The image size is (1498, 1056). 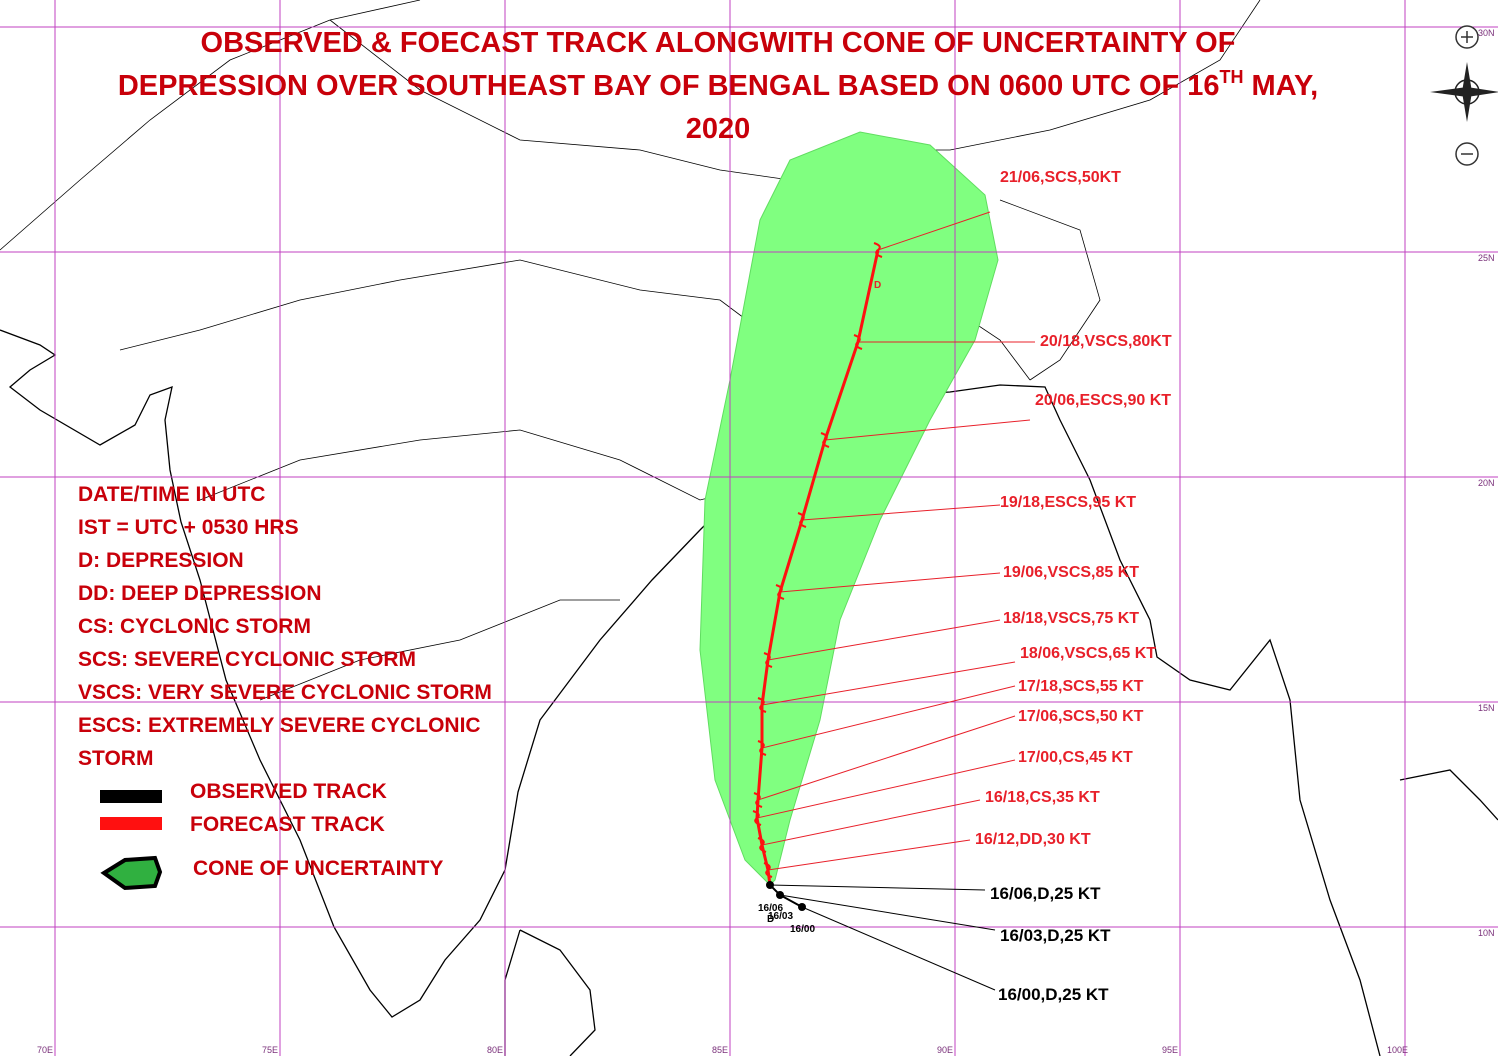 I want to click on forecast-swatch, so click(x=131, y=823).